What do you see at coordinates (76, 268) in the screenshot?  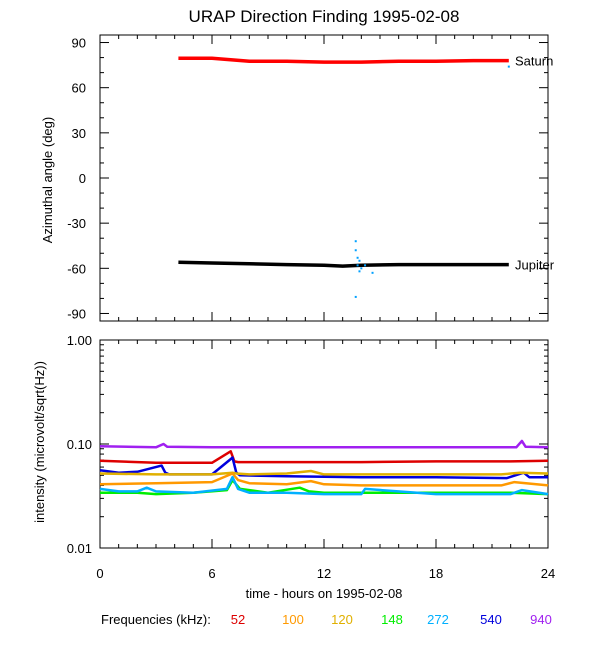 I see `y-tick-label: -60` at bounding box center [76, 268].